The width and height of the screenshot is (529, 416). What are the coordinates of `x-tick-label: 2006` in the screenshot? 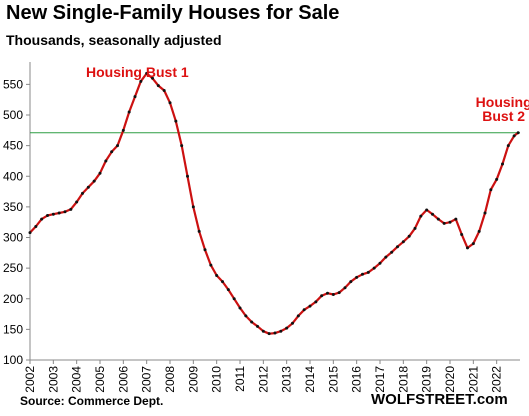 It's located at (123, 379).